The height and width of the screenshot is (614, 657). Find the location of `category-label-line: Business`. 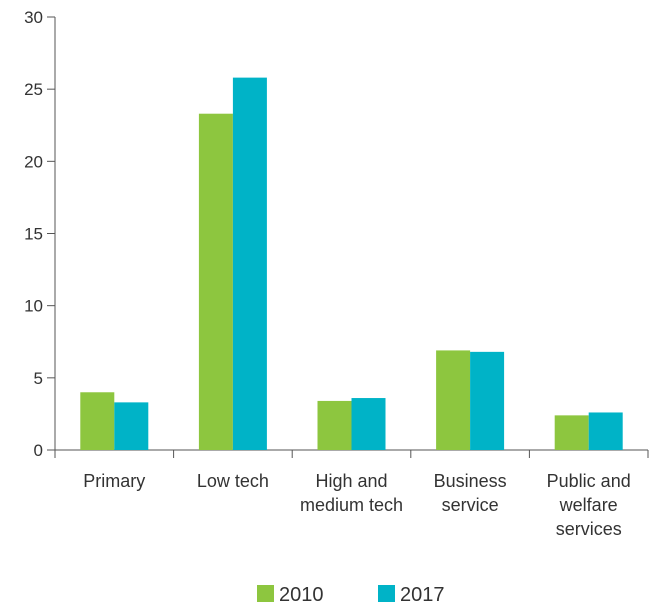

category-label-line: Business is located at coordinates (470, 481).